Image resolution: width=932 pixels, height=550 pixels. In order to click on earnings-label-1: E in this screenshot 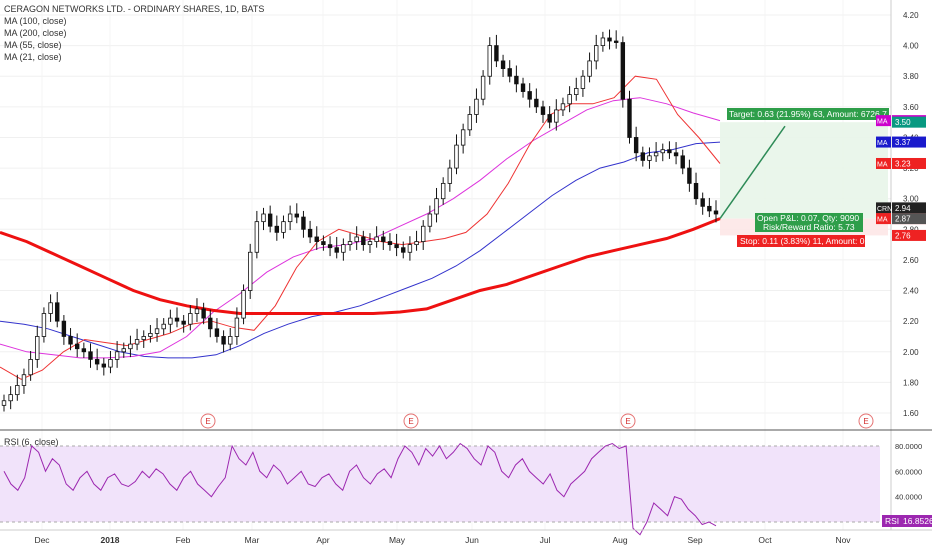, I will do `click(410, 421)`.